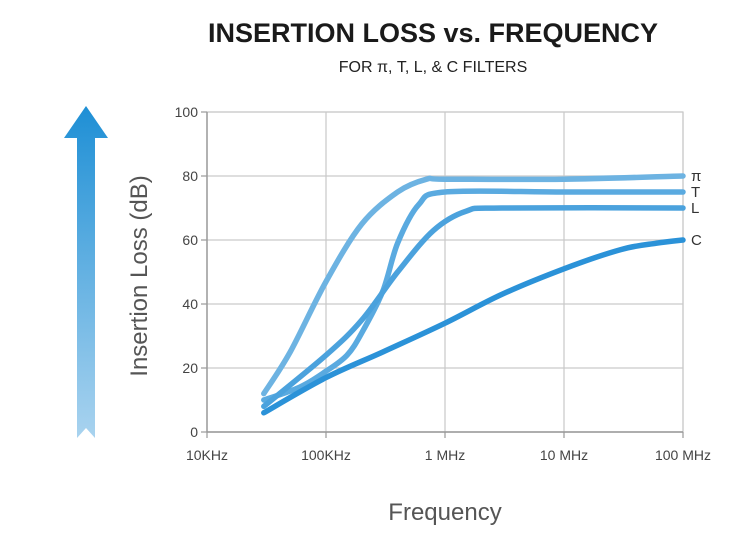 The width and height of the screenshot is (750, 537). I want to click on x-tick-label: 10KHz, so click(207, 455).